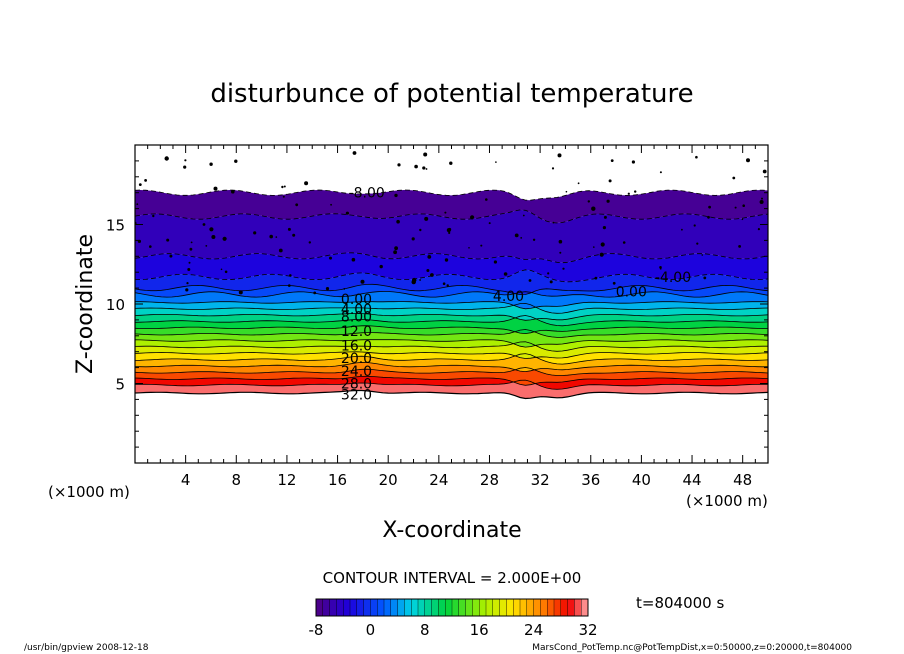 The height and width of the screenshot is (654, 904). What do you see at coordinates (425, 630) in the screenshot?
I see `colorbar-tick-label: 8` at bounding box center [425, 630].